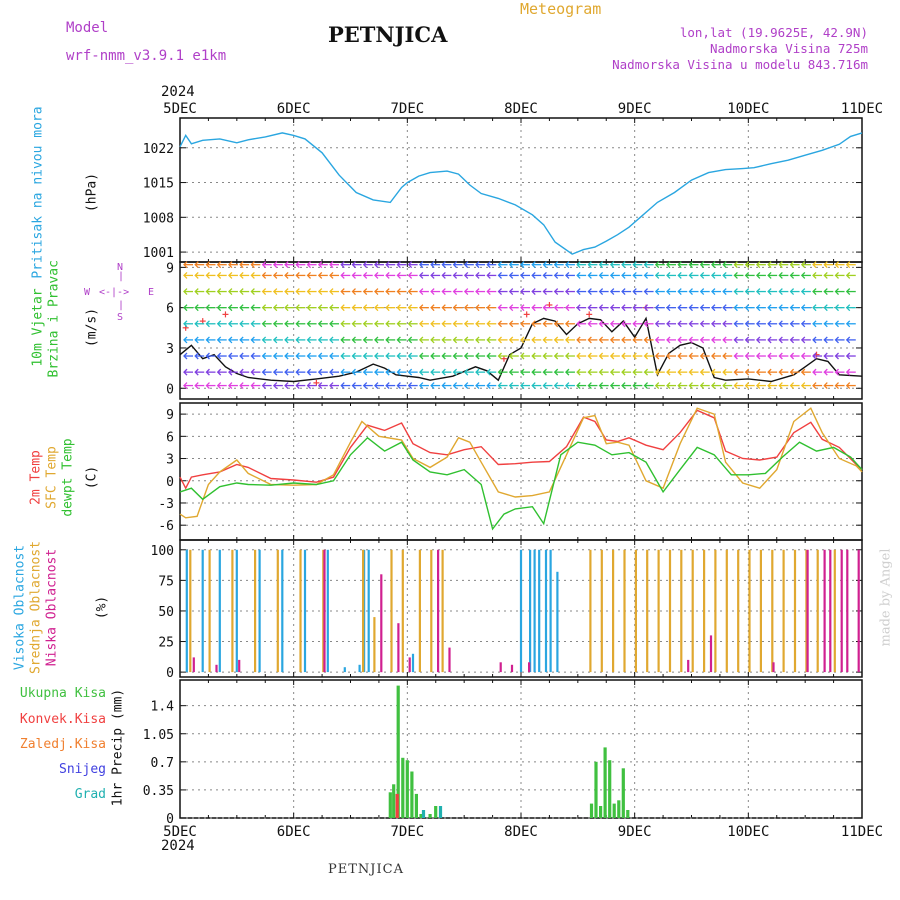 The height and width of the screenshot is (900, 900). What do you see at coordinates (120, 317) in the screenshot?
I see `compass-s-label: S` at bounding box center [120, 317].